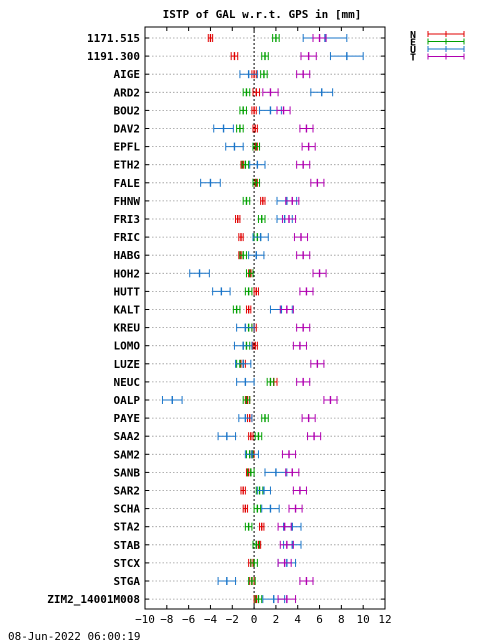 This screenshot has height=644, width=480. What do you see at coordinates (127, 382) in the screenshot?
I see `station-label: NEUC` at bounding box center [127, 382].